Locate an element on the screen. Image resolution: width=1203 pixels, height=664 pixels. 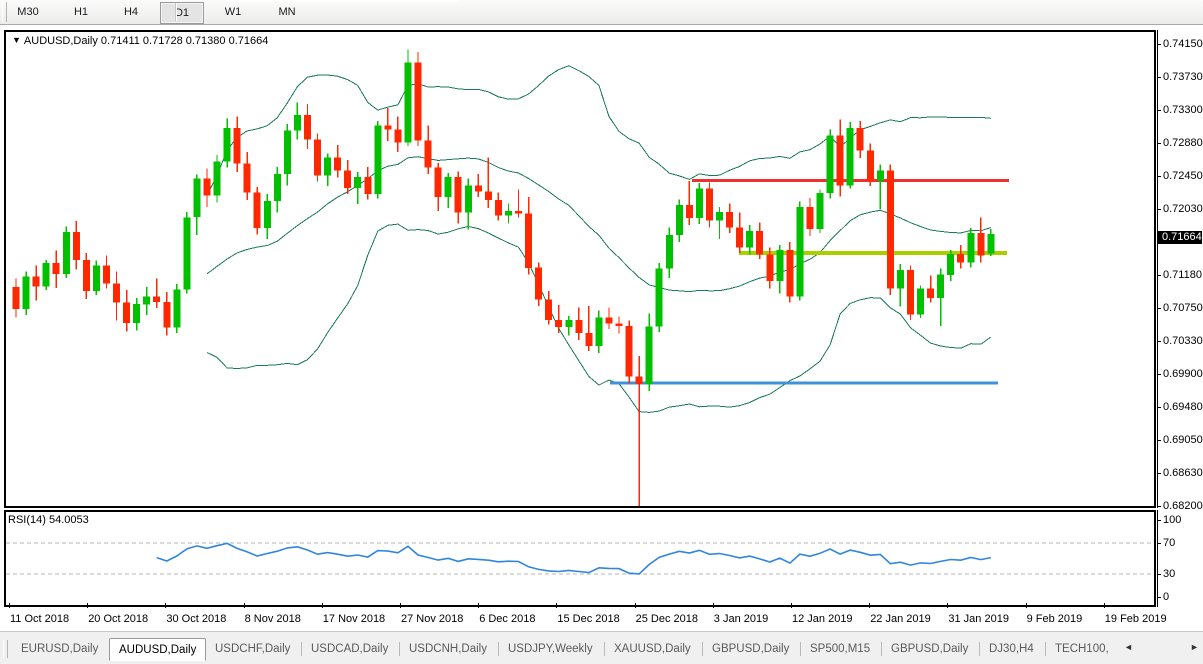
price-tick-label: 0.73730 is located at coordinates (1183, 76).